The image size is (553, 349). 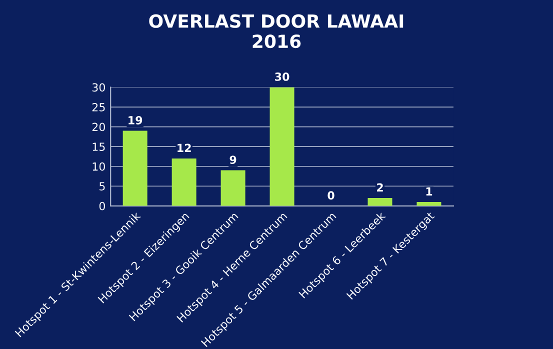 What do you see at coordinates (102, 206) in the screenshot?
I see `y-tick-label: 0` at bounding box center [102, 206].